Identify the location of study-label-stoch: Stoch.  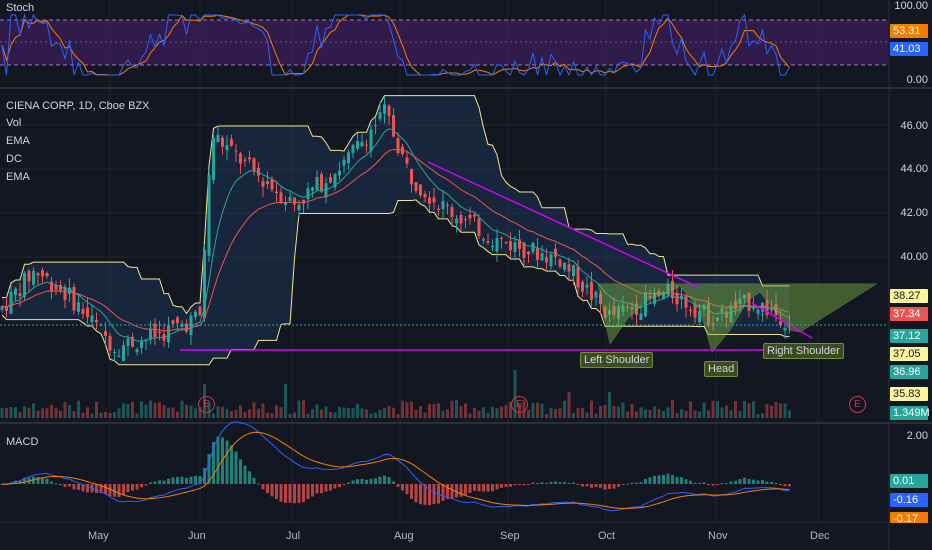
(20, 8).